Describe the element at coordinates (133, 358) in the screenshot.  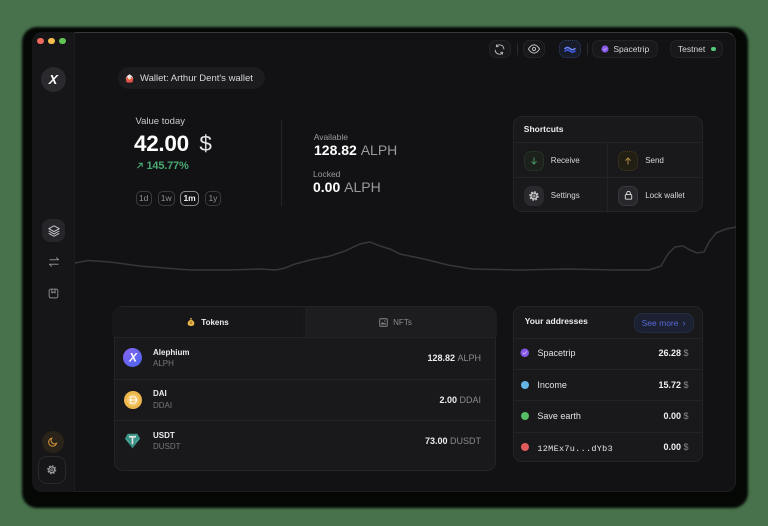
I see `svg-text: X` at that location.